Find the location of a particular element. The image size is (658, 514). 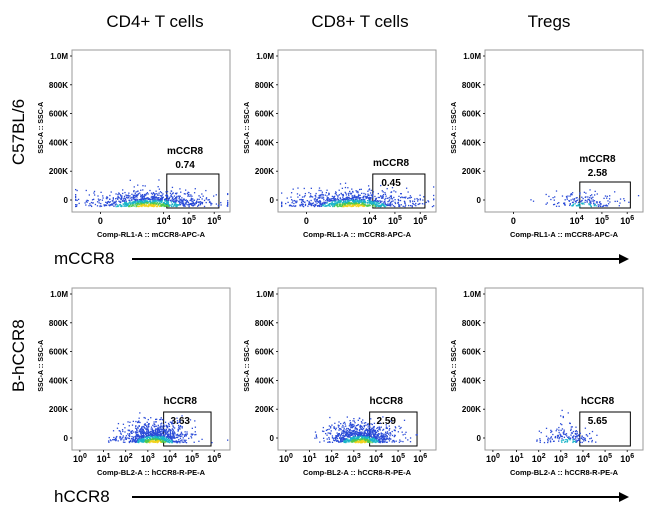

gate-box is located at coordinates (393, 429).